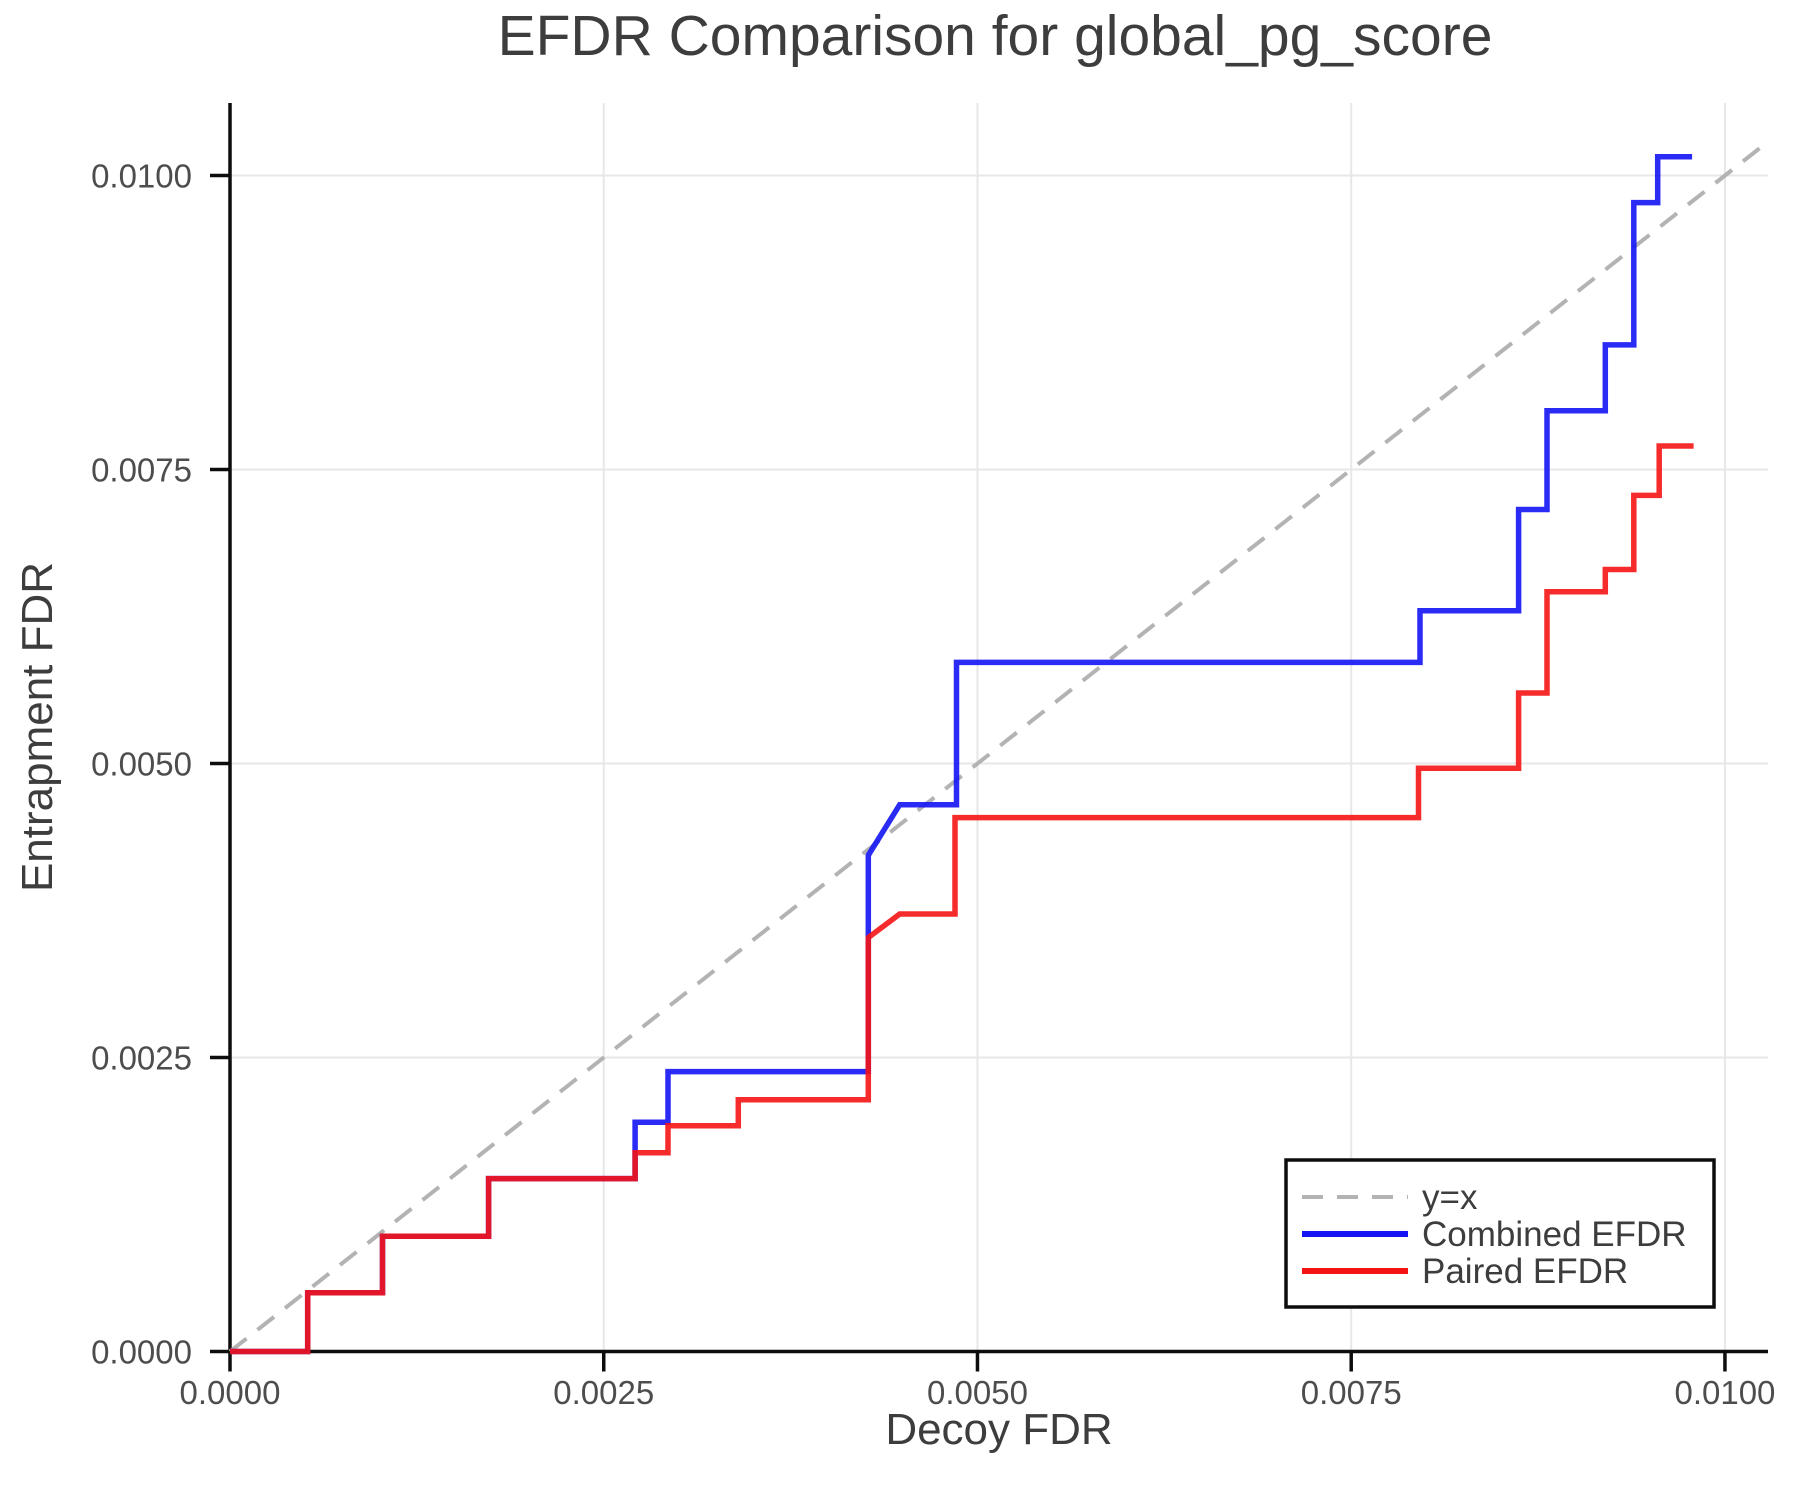 This screenshot has height=1500, width=1800. Describe the element at coordinates (998, 1429) in the screenshot. I see `x-axis-label: Decoy FDR` at that location.